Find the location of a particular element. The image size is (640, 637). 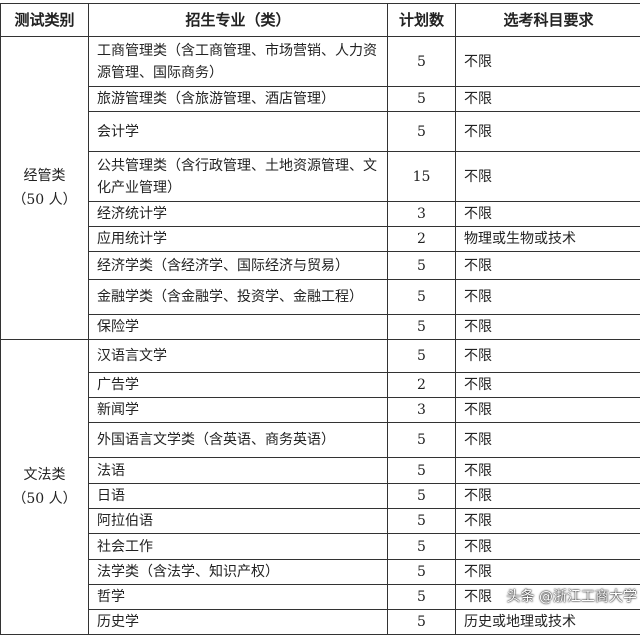

table-row: 日语 5 不限 is located at coordinates (320, 496).